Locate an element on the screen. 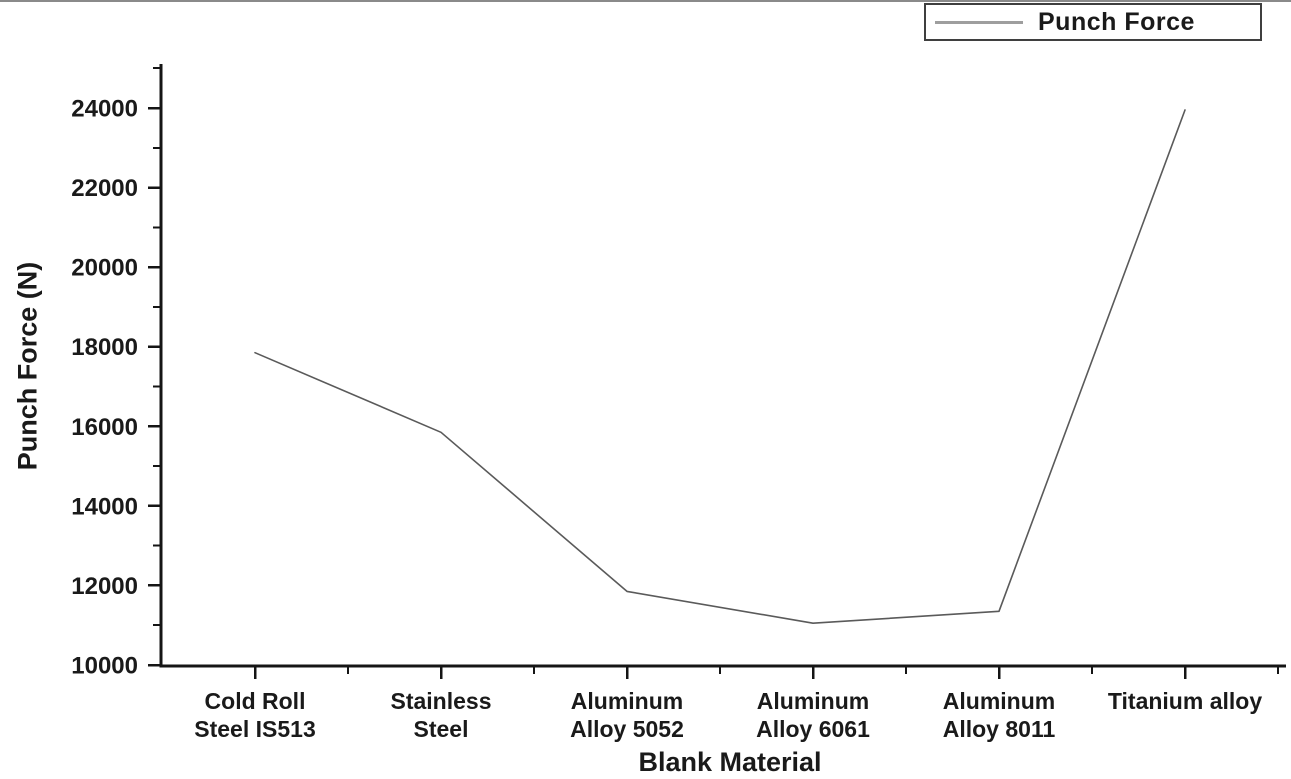 The height and width of the screenshot is (779, 1291). x-axis-title: Blank Material is located at coordinates (730, 762).